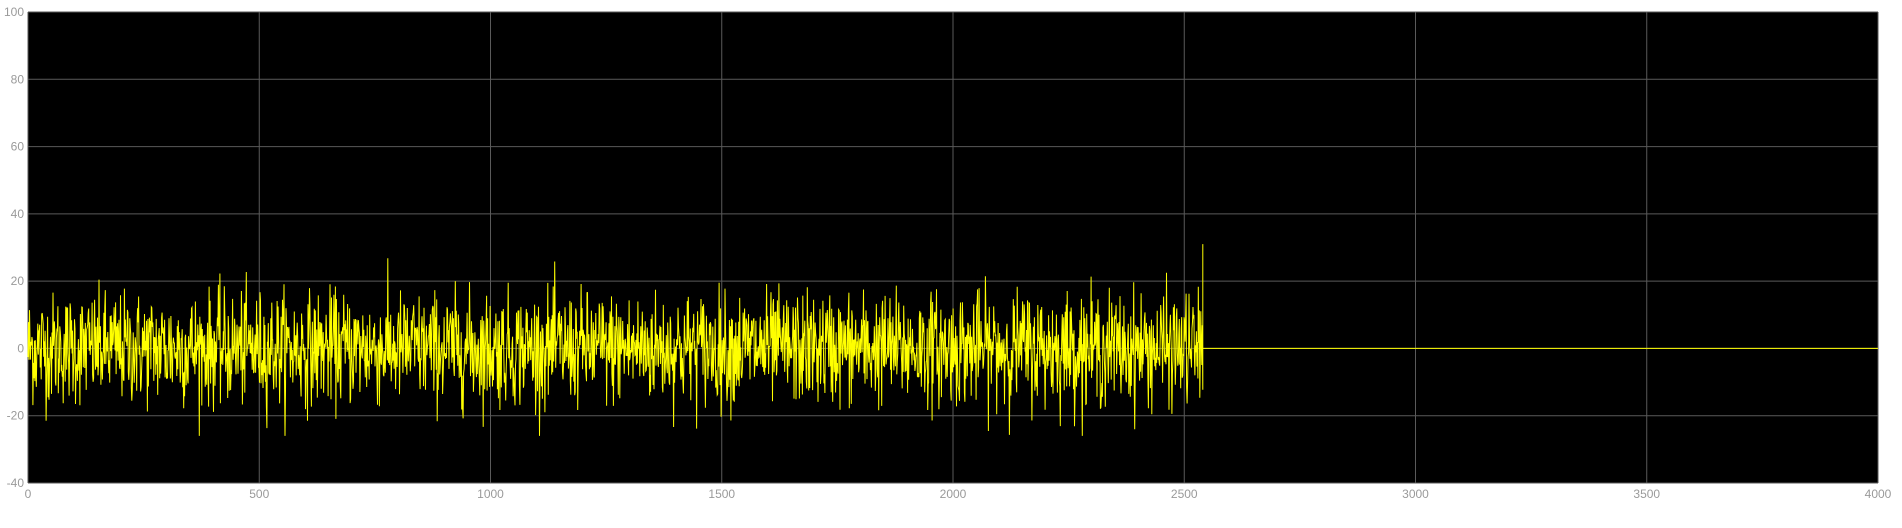  What do you see at coordinates (18, 147) in the screenshot?
I see `y-tick-label: 60` at bounding box center [18, 147].